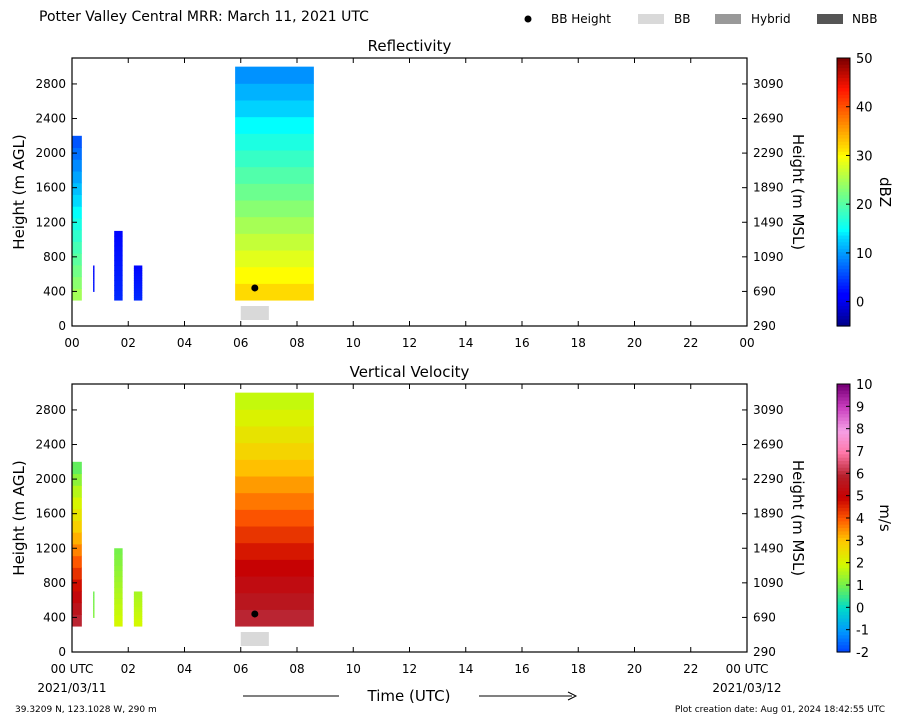 Image resolution: width=900 pixels, height=725 pixels. Describe the element at coordinates (764, 326) in the screenshot. I see `reflectivity-ytick-label-right: 290` at that location.